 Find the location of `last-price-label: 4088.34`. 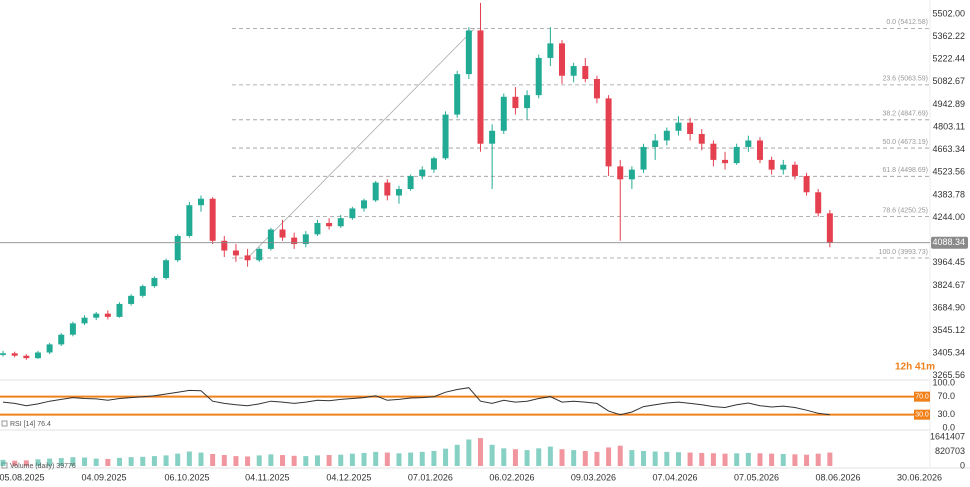

last-price-label: 4088.34 is located at coordinates (948, 242).